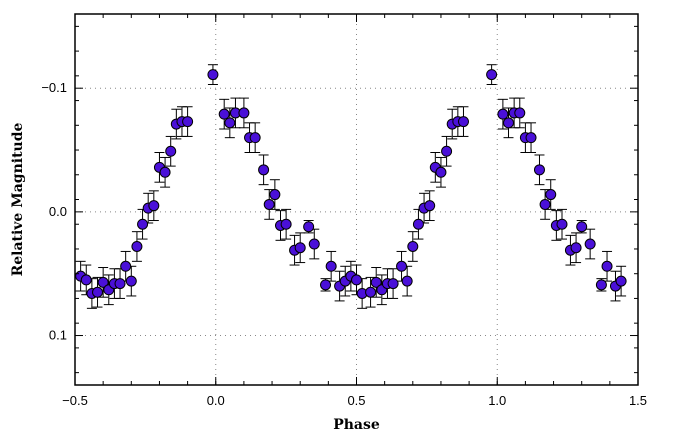  I want to click on y-tick-label: 0.0, so click(58, 211).